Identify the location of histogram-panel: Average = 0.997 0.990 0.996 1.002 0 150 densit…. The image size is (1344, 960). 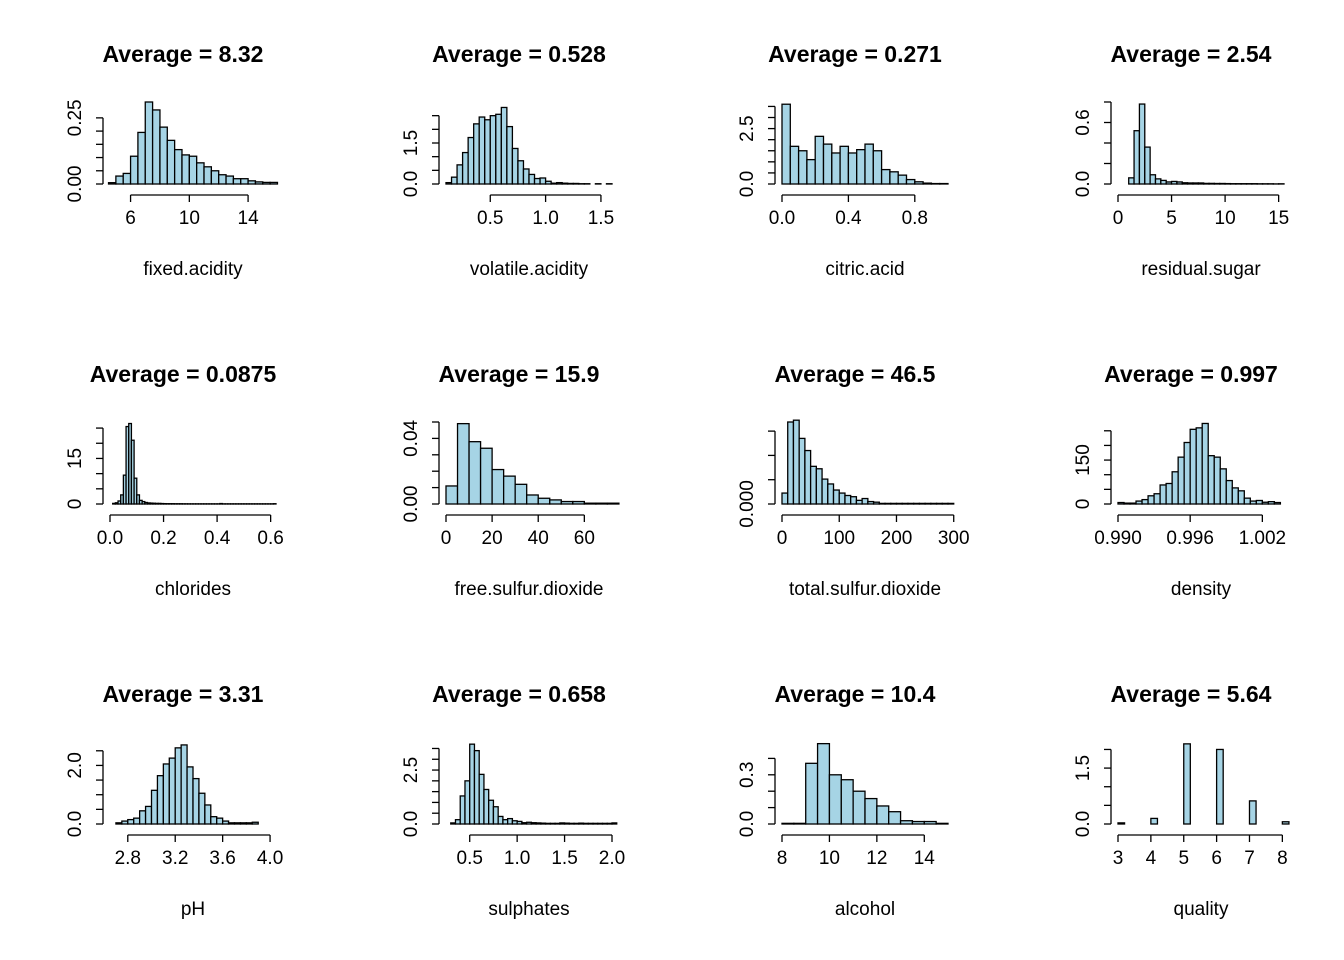
(1179, 480).